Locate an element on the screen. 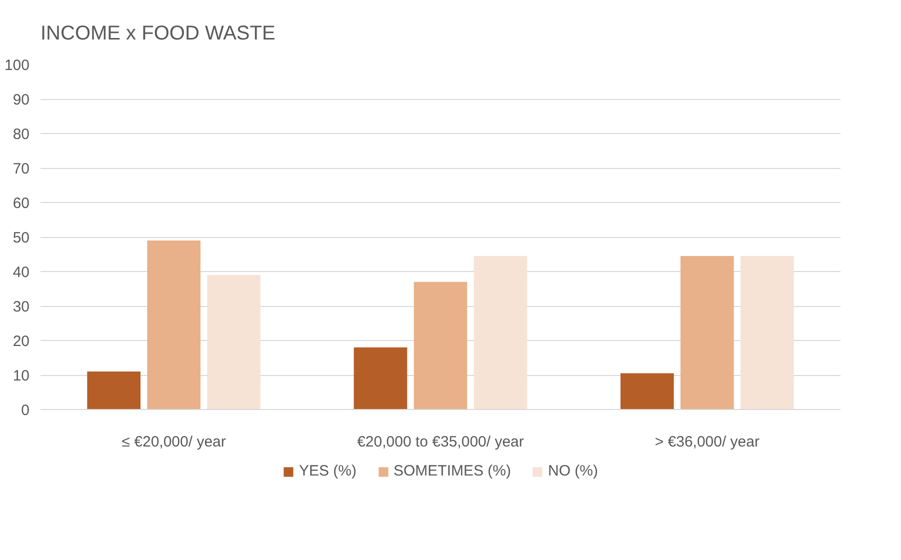  y-tick-label: 0 is located at coordinates (25, 410).